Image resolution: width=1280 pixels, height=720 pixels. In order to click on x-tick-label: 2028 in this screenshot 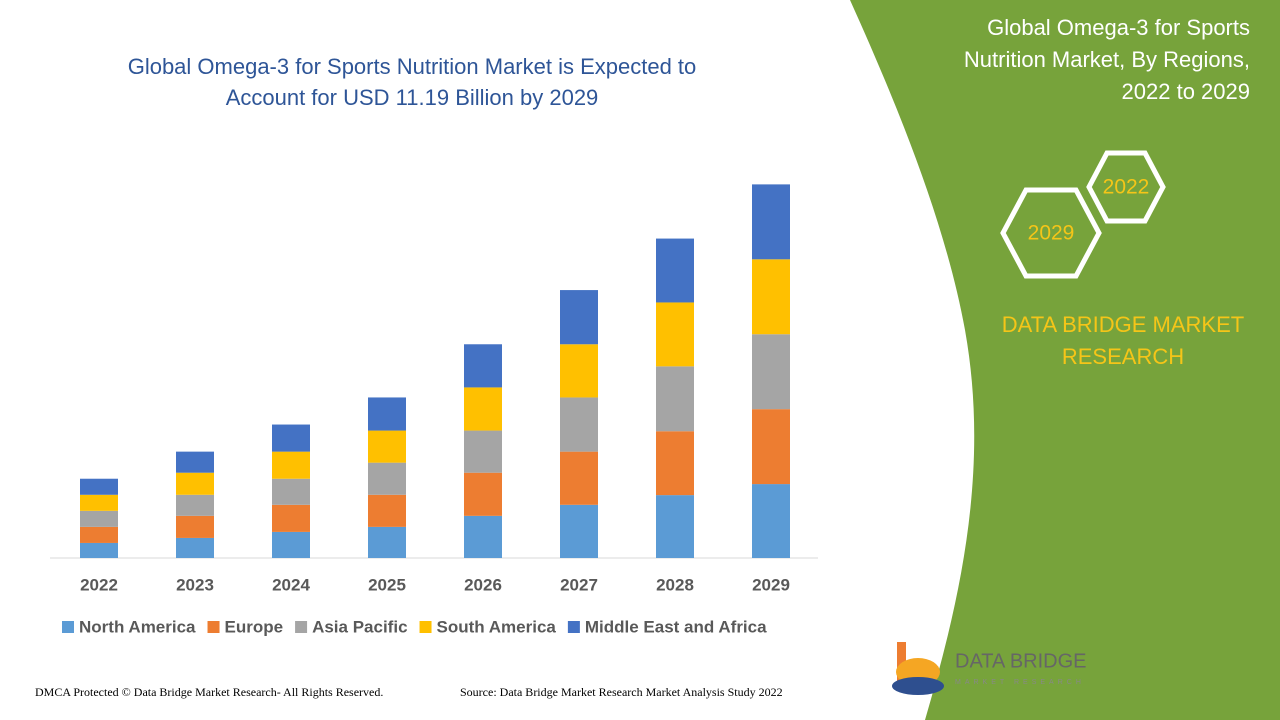, I will do `click(675, 584)`.